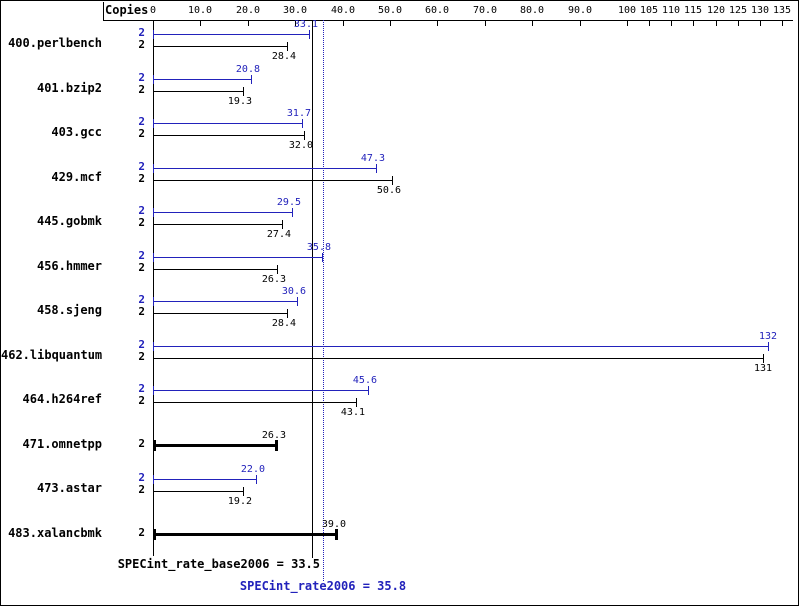 This screenshot has width=799, height=606. What do you see at coordinates (293, 291) in the screenshot?
I see `bar-value-label: 30.6` at bounding box center [293, 291].